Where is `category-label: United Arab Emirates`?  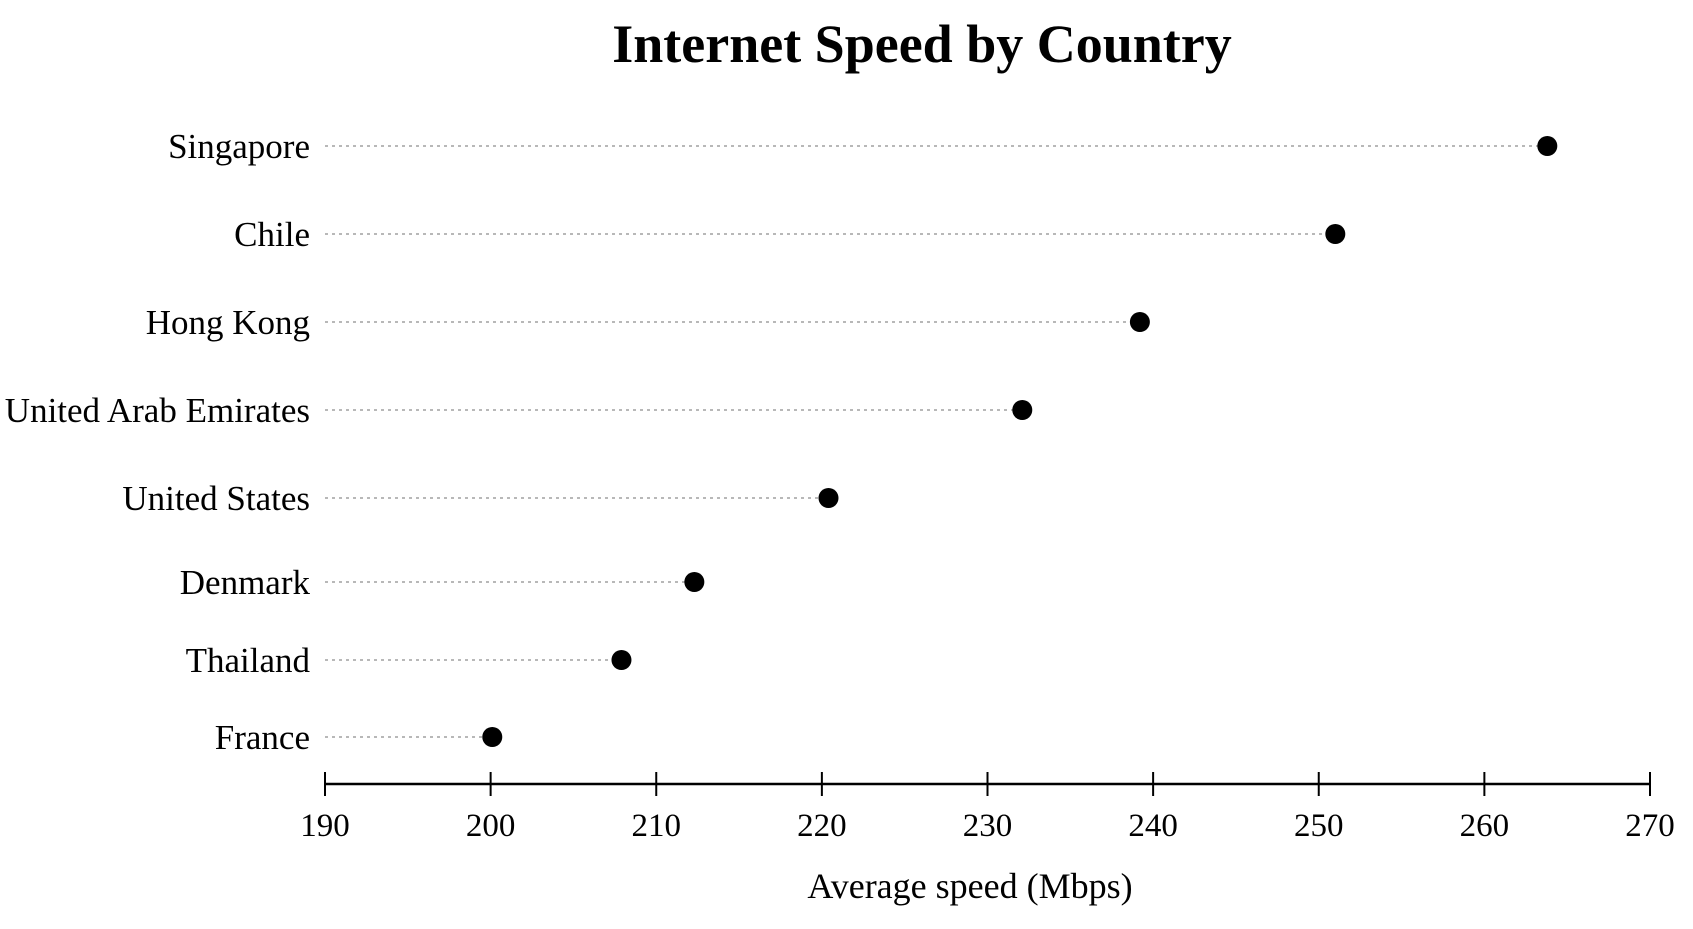 category-label: United Arab Emirates is located at coordinates (157, 410).